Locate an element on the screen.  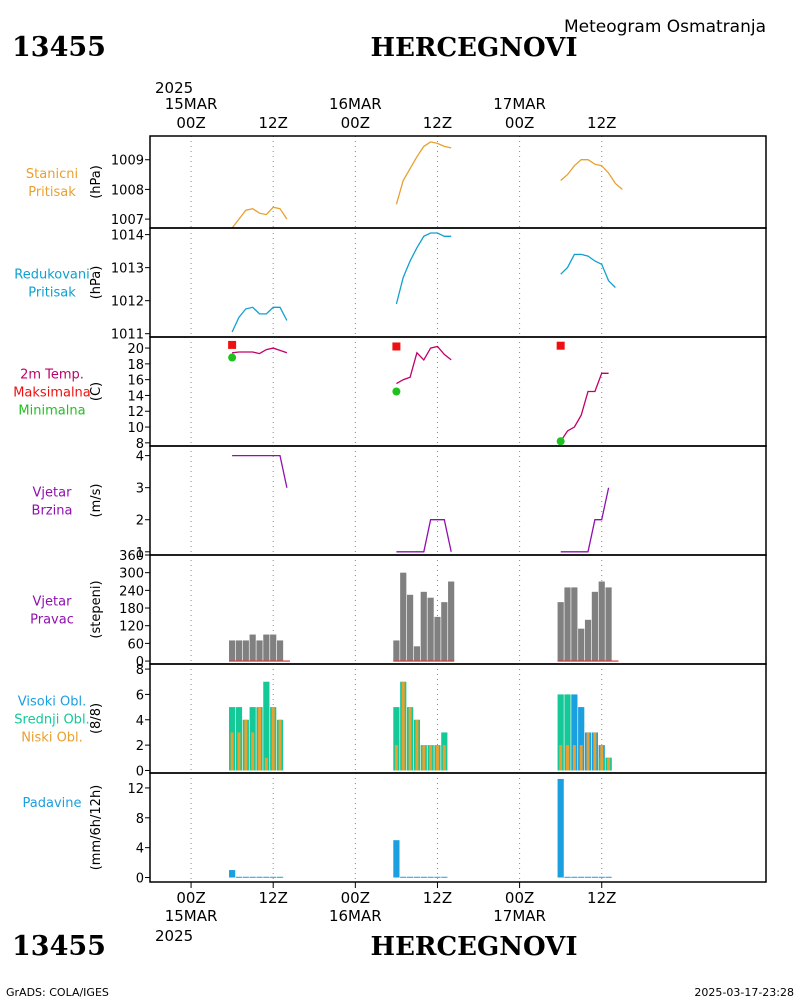
panel-label: Pritisak is located at coordinates (52, 192).